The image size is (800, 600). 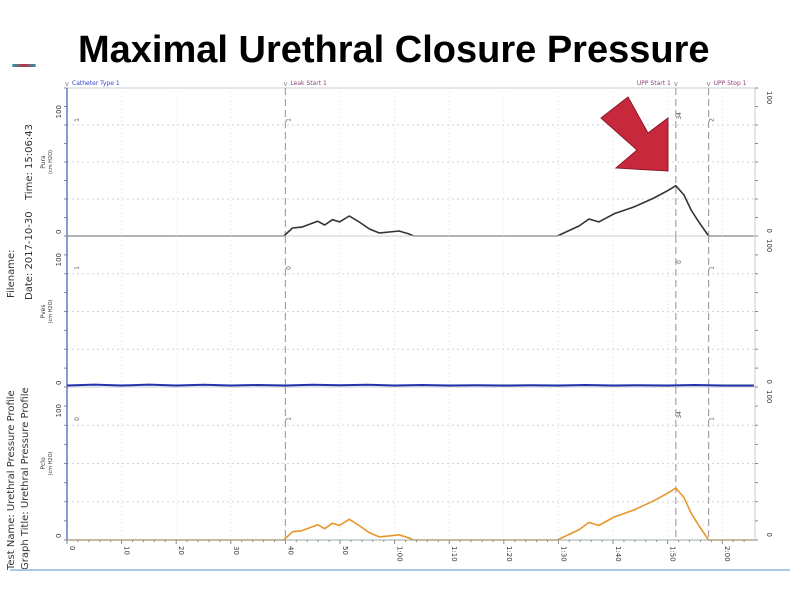 I want to click on x-tick-label: 50, so click(x=345, y=550).